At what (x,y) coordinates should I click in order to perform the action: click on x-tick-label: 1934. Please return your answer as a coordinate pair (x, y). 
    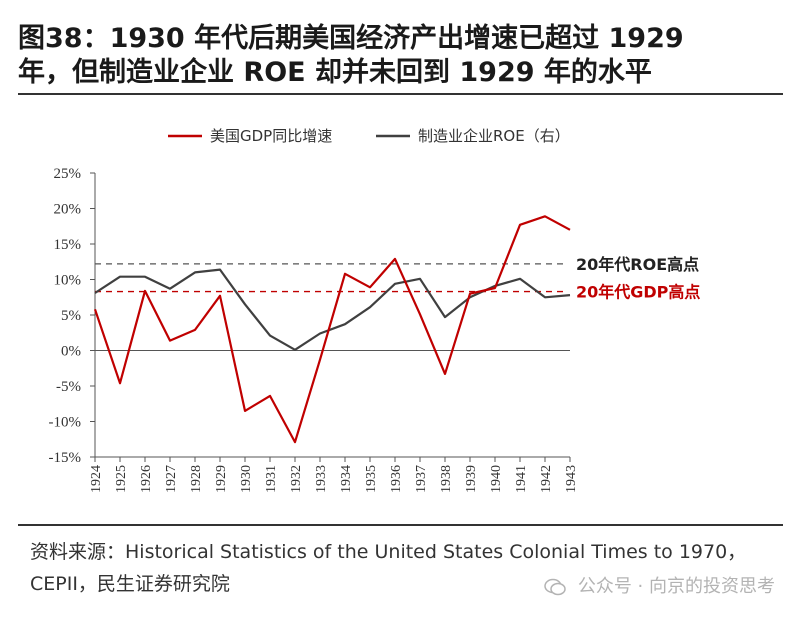
    Looking at the image, I should click on (346, 479).